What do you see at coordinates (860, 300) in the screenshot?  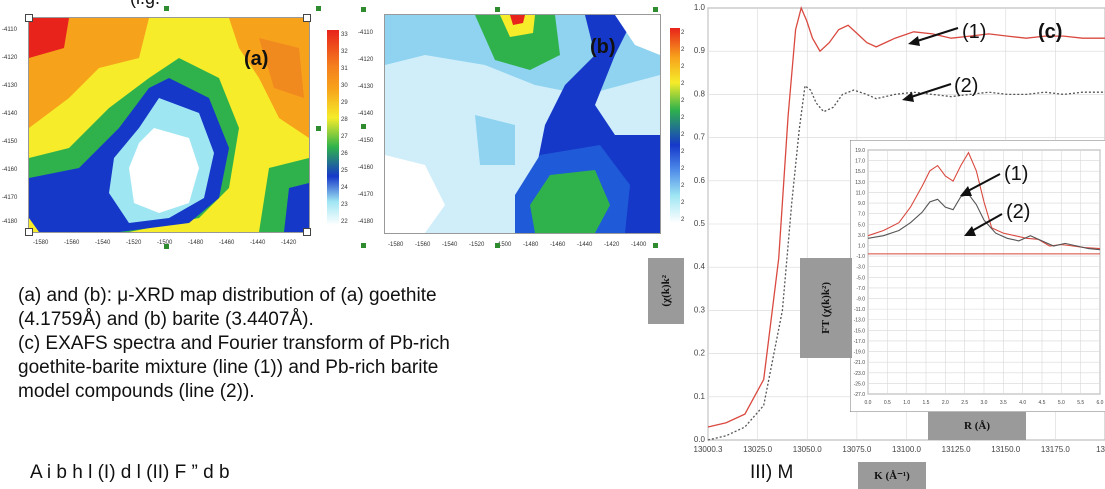 I see `y-tick-label: -9.0` at bounding box center [860, 300].